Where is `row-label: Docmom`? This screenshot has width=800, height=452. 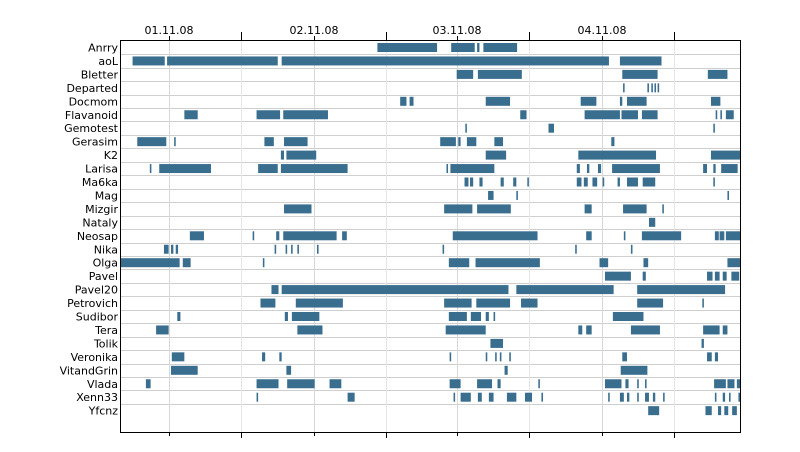
row-label: Docmom is located at coordinates (93, 101).